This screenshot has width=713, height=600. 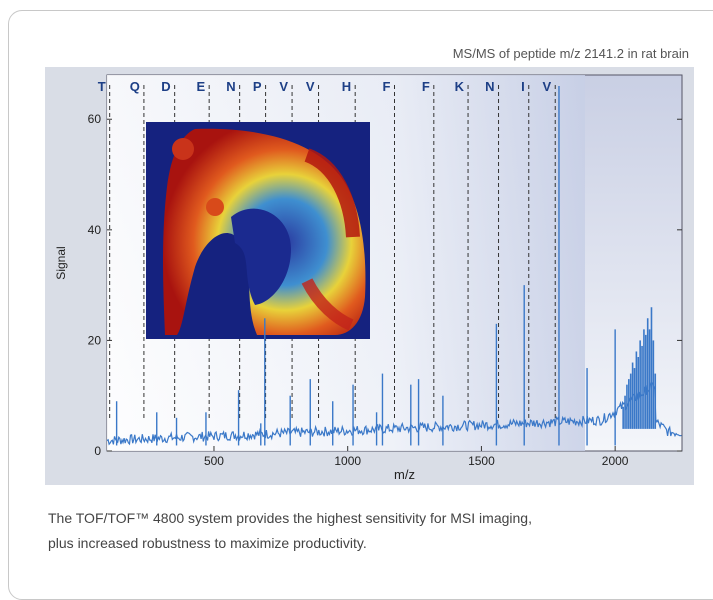 What do you see at coordinates (95, 340) in the screenshot?
I see `y-tick-label: 20` at bounding box center [95, 340].